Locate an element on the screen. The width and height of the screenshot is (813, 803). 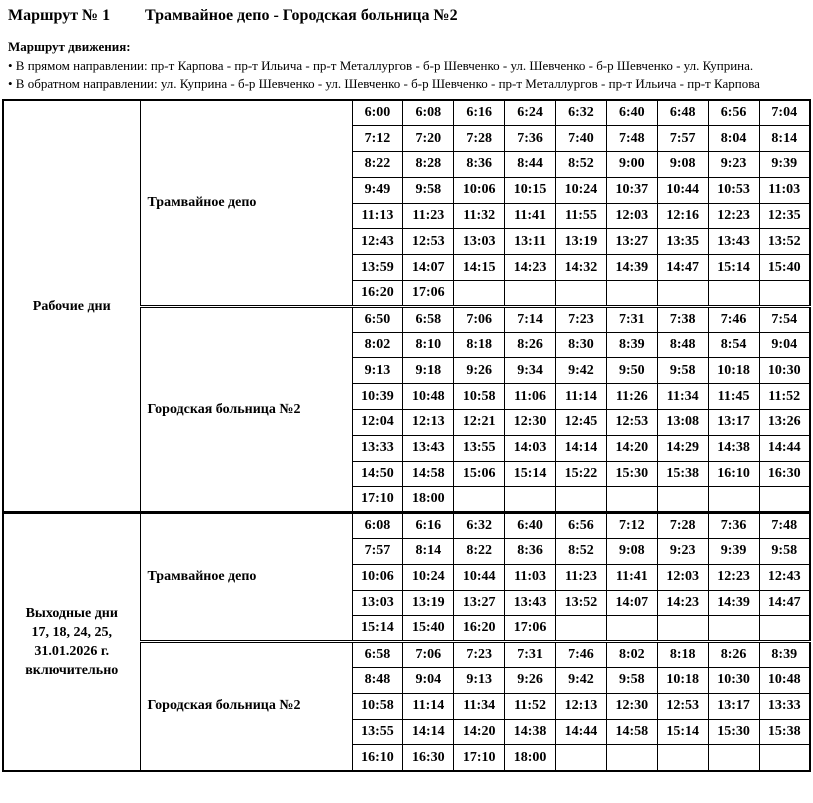
departure-time-cell: 12:53 is located at coordinates (428, 242).